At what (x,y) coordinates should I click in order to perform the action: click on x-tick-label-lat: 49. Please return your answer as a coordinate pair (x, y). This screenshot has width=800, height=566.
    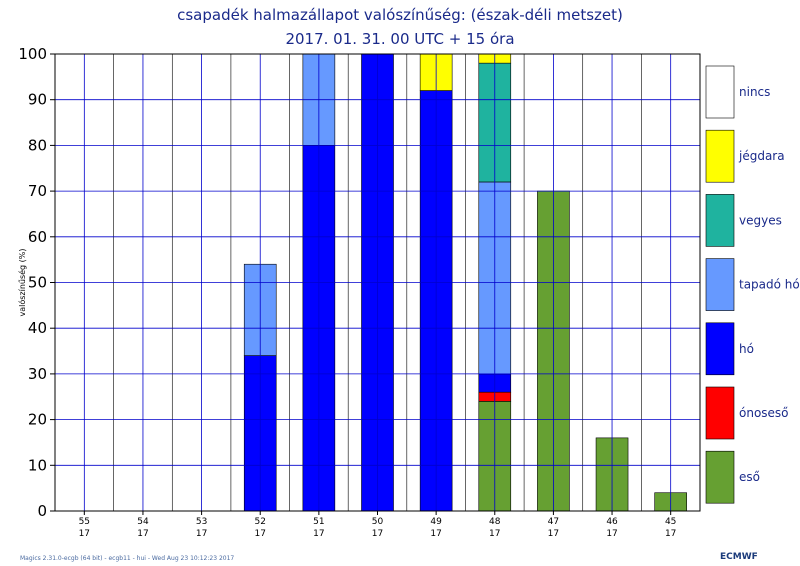
    Looking at the image, I should click on (436, 522).